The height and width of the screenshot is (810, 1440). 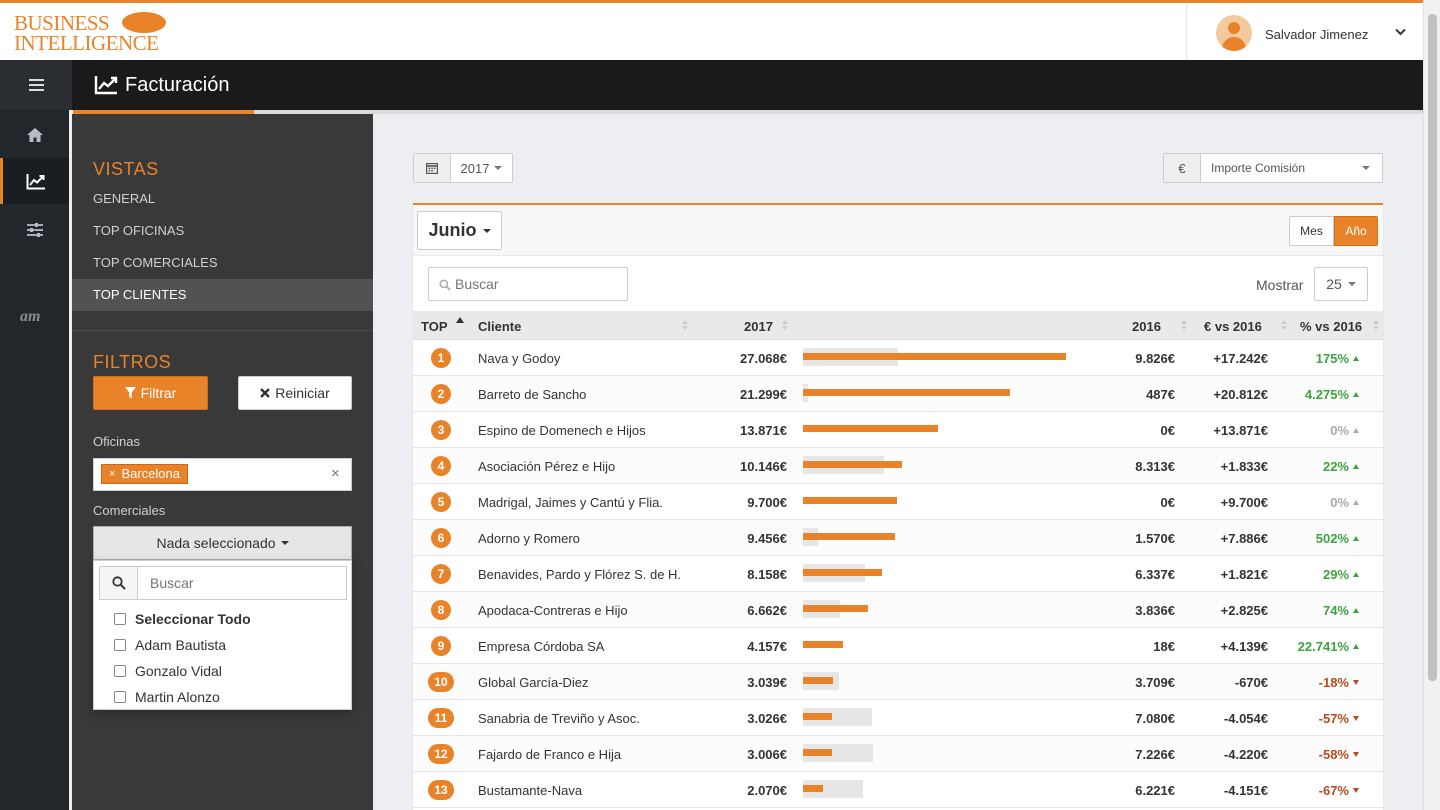 I want to click on diff-cell: -670€, so click(x=1251, y=682).